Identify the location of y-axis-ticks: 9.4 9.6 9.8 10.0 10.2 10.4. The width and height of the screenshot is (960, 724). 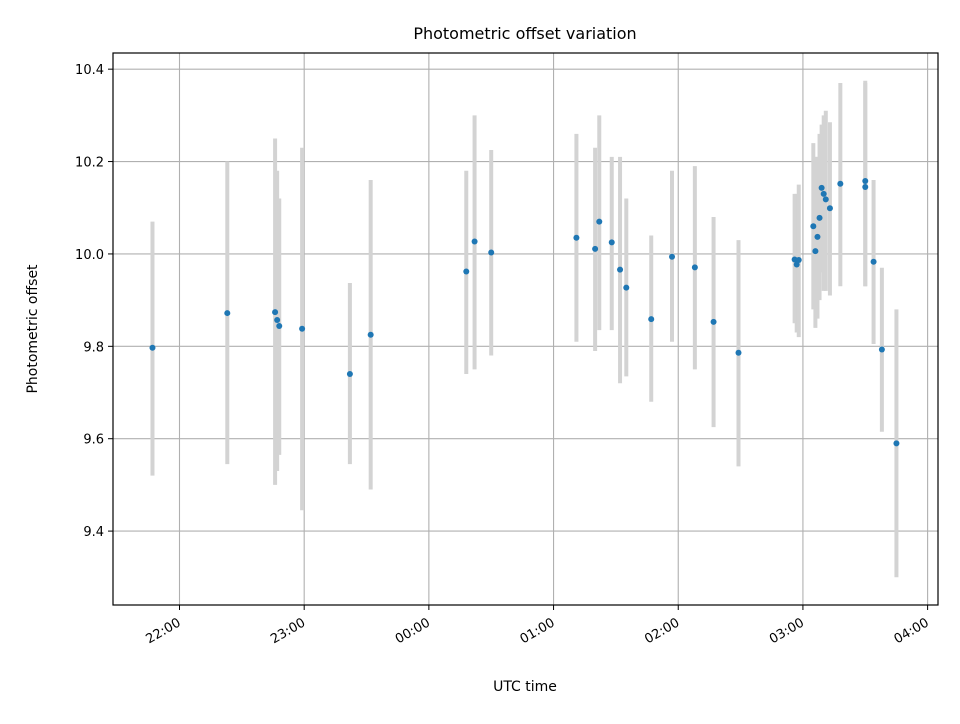
(94, 301).